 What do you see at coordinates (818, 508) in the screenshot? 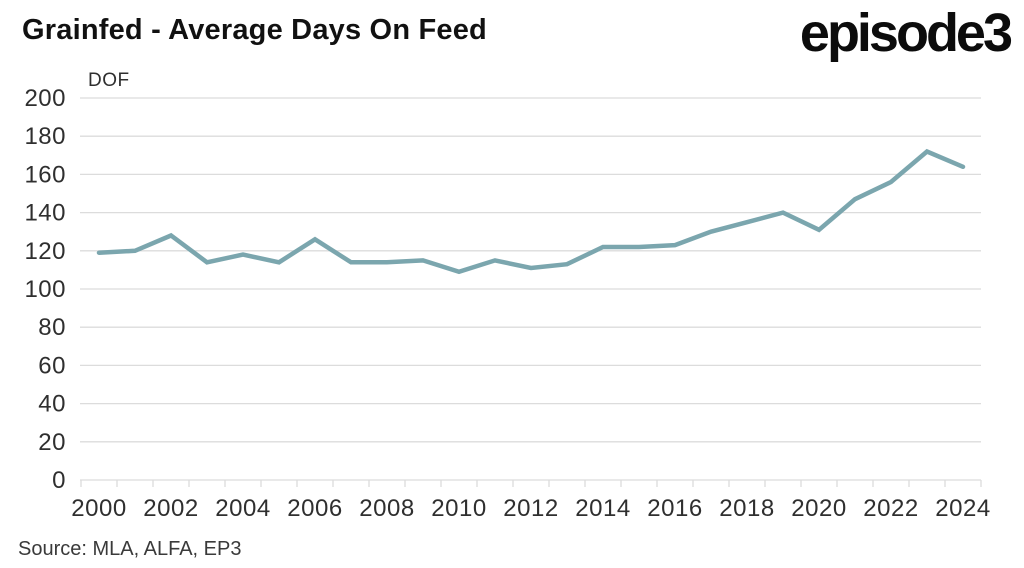
I see `x-tick-label: 2020` at bounding box center [818, 508].